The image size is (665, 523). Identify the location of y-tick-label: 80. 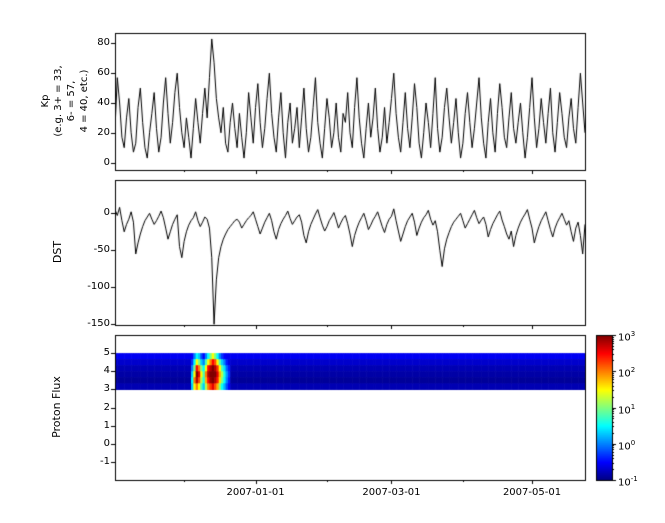
(103, 43).